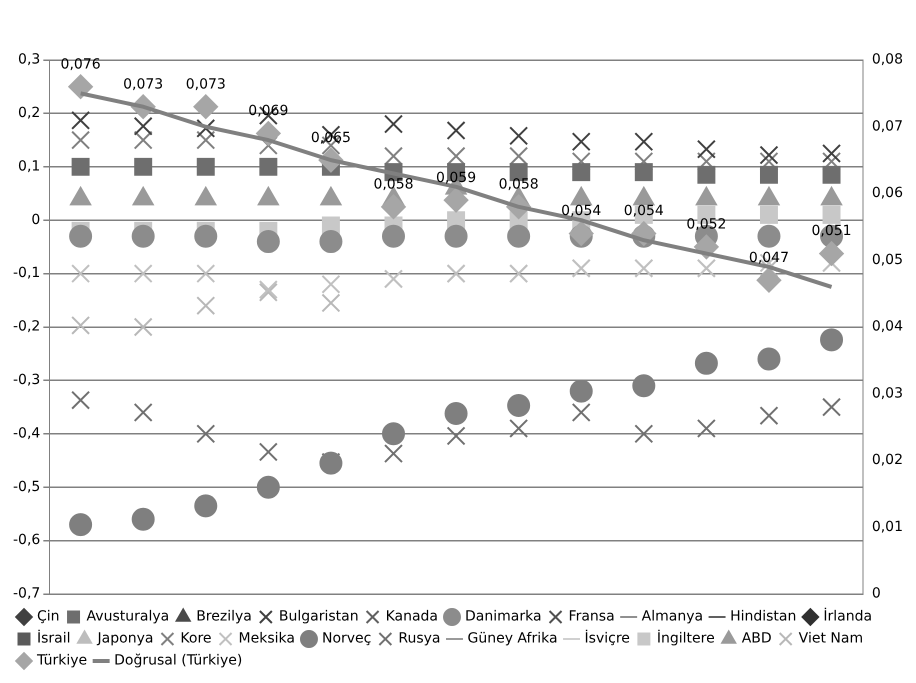 This screenshot has height=683, width=916. What do you see at coordinates (80, 64) in the screenshot?
I see `data-label: 0,076` at bounding box center [80, 64].